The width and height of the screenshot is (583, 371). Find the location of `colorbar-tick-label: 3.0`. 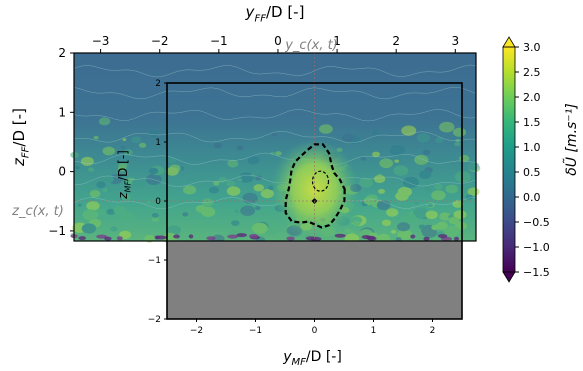

colorbar-tick-label: 3.0 is located at coordinates (532, 47).